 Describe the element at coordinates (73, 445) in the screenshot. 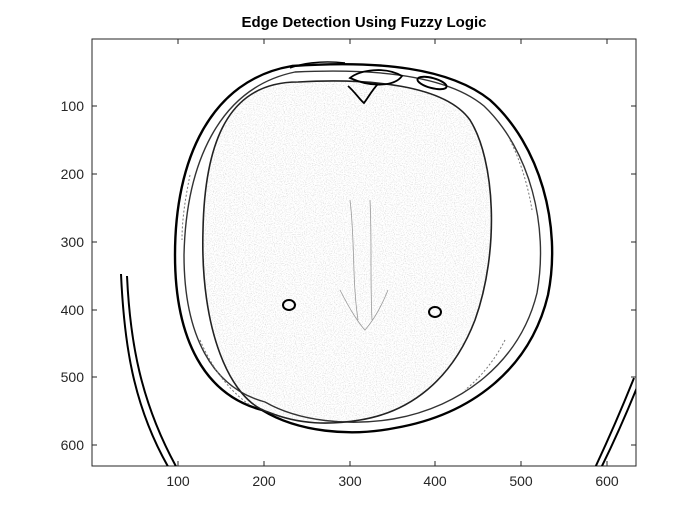

I see `y-tick-label: 600` at that location.